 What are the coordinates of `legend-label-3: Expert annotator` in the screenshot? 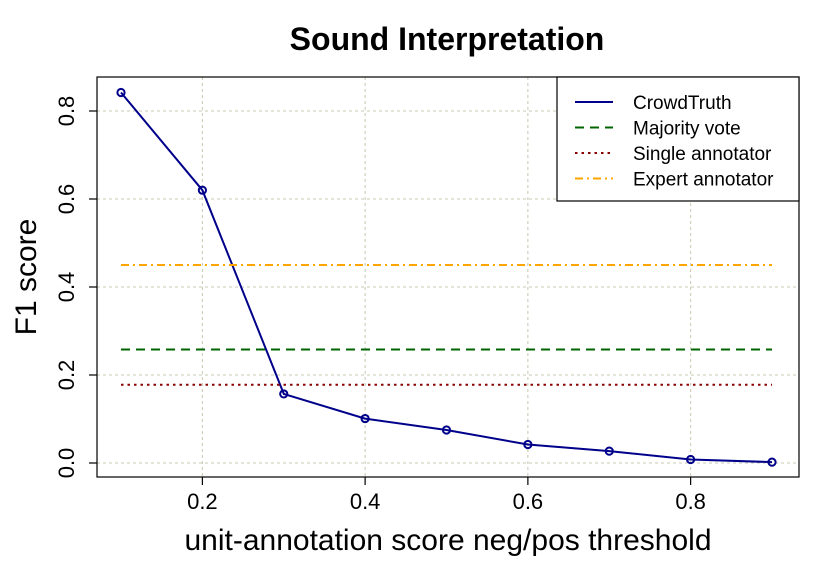 It's located at (703, 180).